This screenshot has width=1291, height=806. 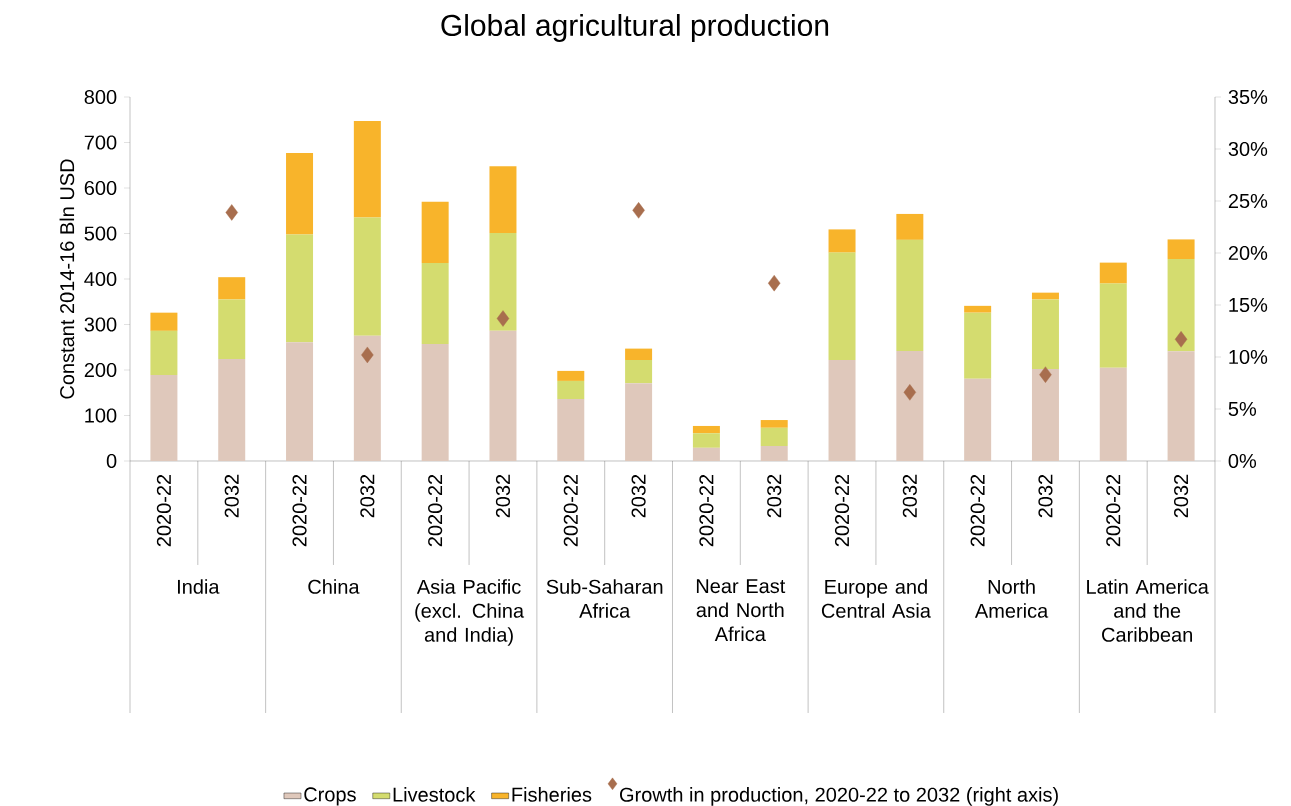 I want to click on y-axis-title: Constant 2014-16 Bln USD, so click(x=67, y=279).